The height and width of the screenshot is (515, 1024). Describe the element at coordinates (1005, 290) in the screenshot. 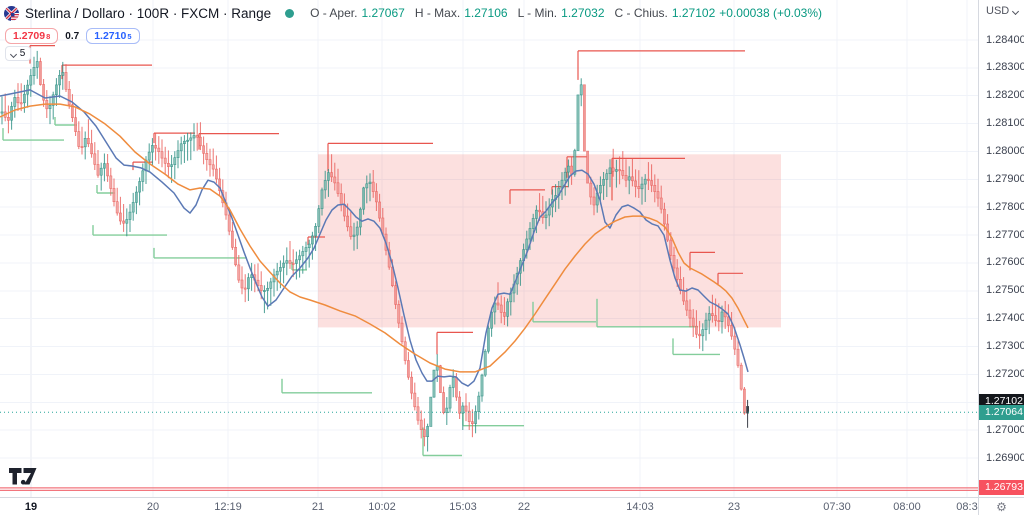

I see `price-tick-label: 1.27500` at that location.